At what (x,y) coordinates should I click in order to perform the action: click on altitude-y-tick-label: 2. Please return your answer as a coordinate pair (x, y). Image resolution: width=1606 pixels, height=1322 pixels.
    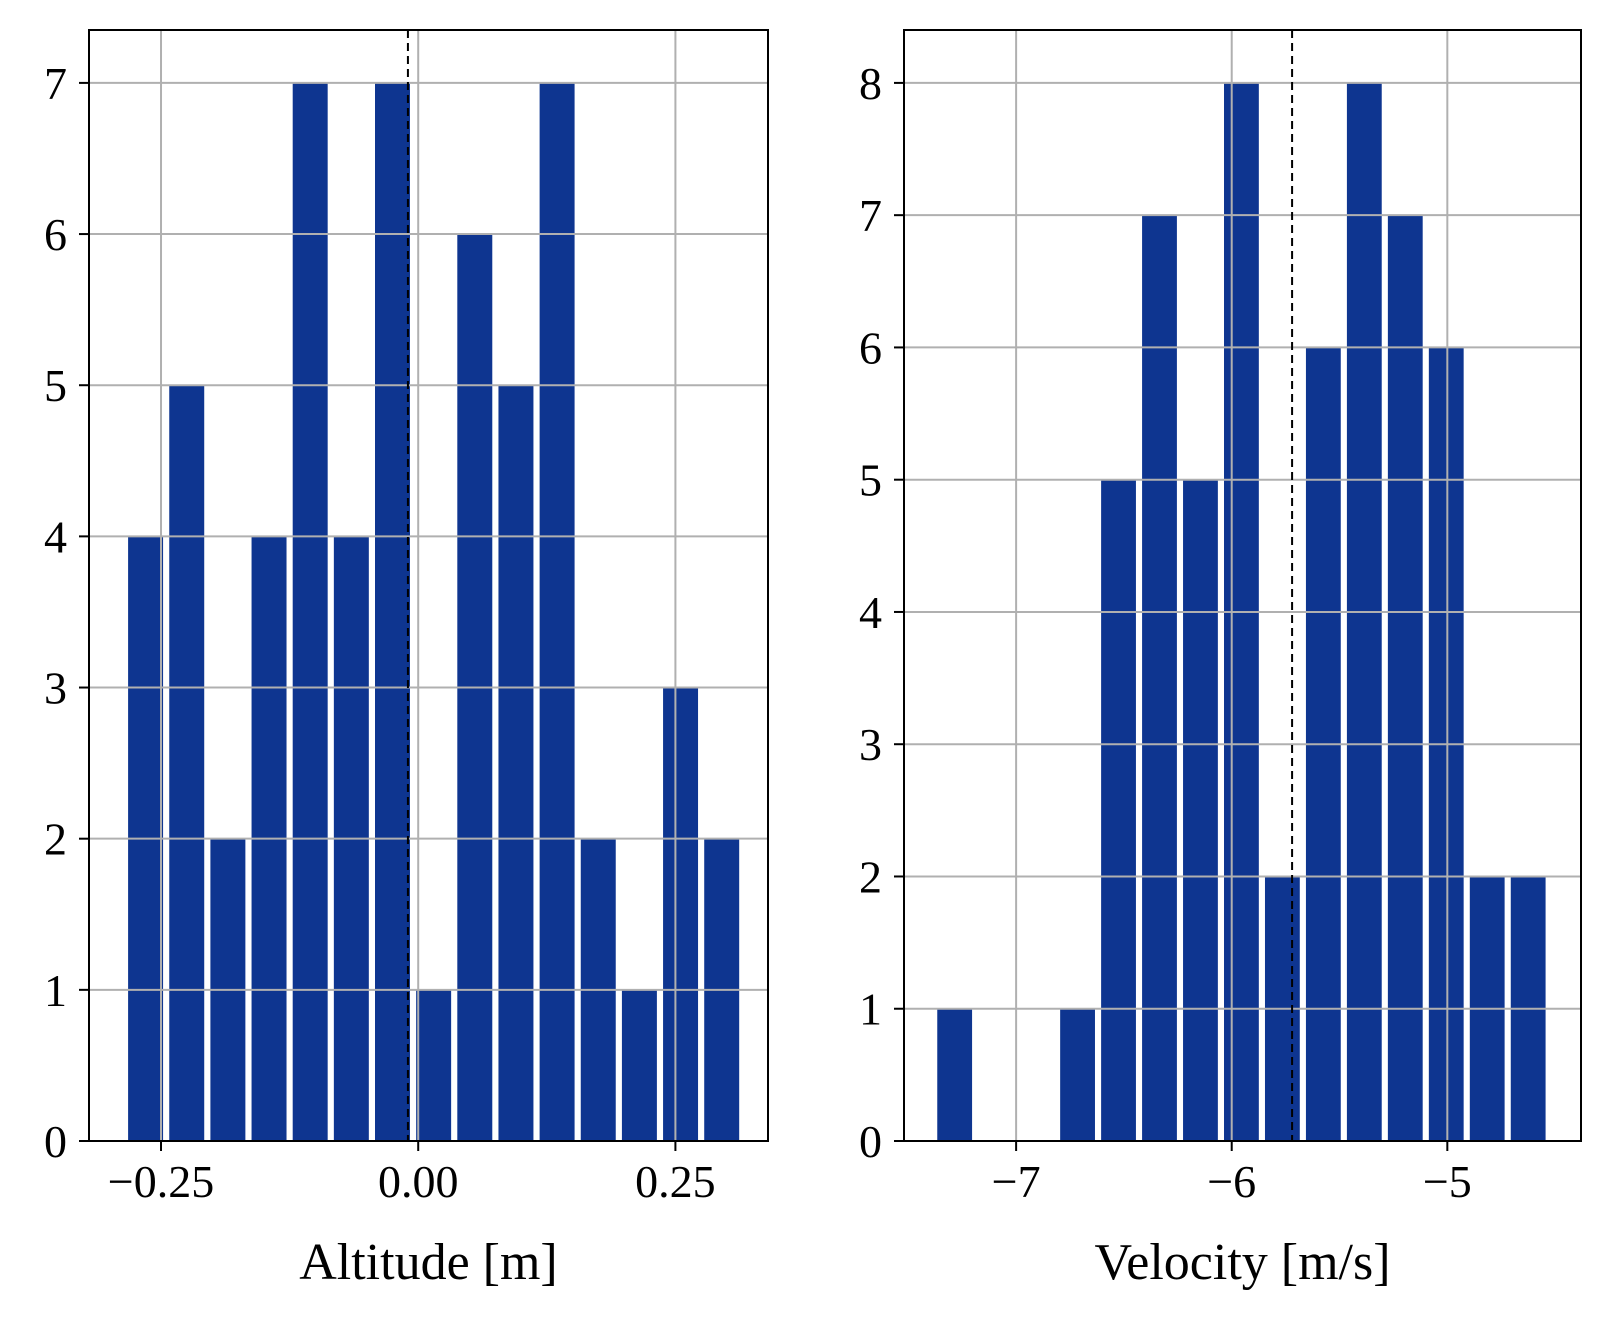
    Looking at the image, I should click on (55, 839).